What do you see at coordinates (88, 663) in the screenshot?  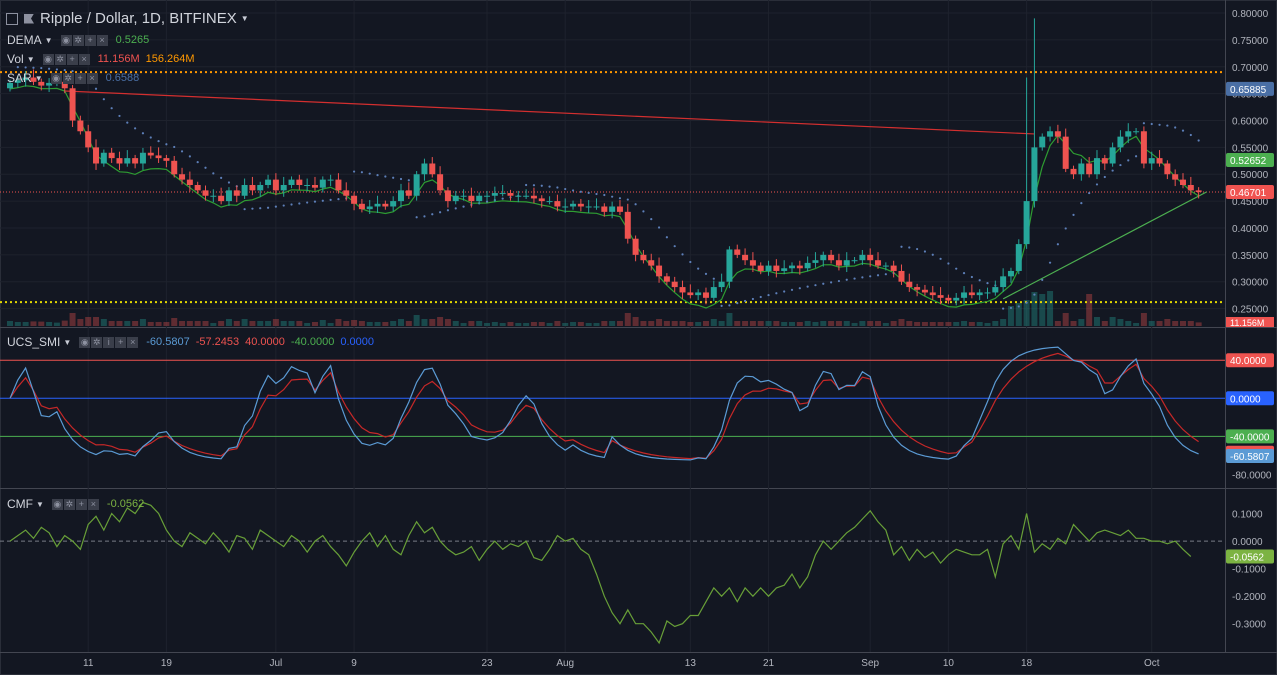 I see `time-axis-tick-label: 11` at bounding box center [88, 663].